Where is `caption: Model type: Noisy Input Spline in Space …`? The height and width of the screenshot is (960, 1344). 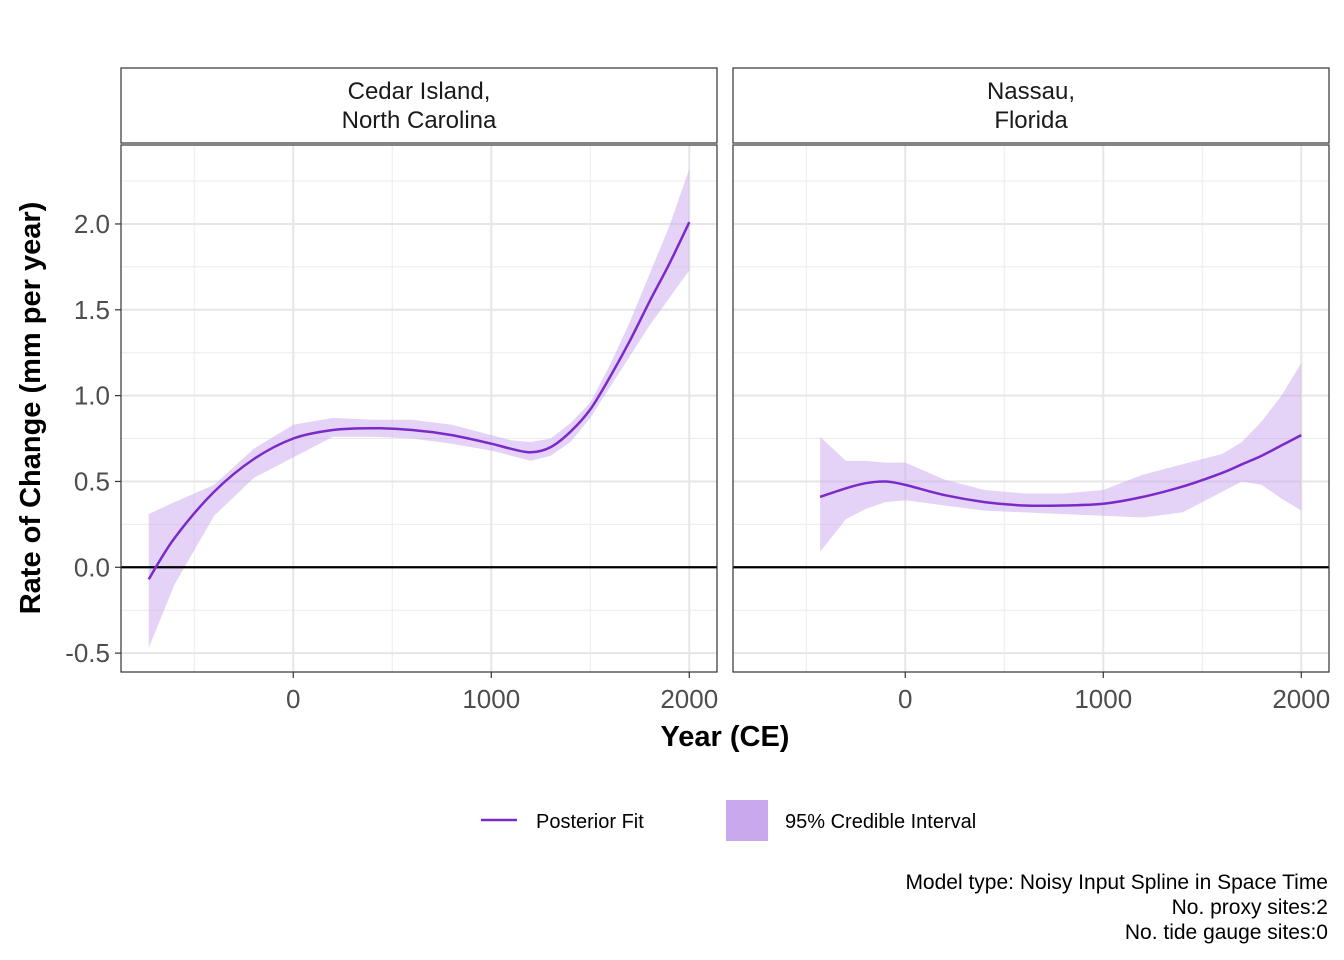
caption: Model type: Noisy Input Spline in Space … is located at coordinates (1116, 907).